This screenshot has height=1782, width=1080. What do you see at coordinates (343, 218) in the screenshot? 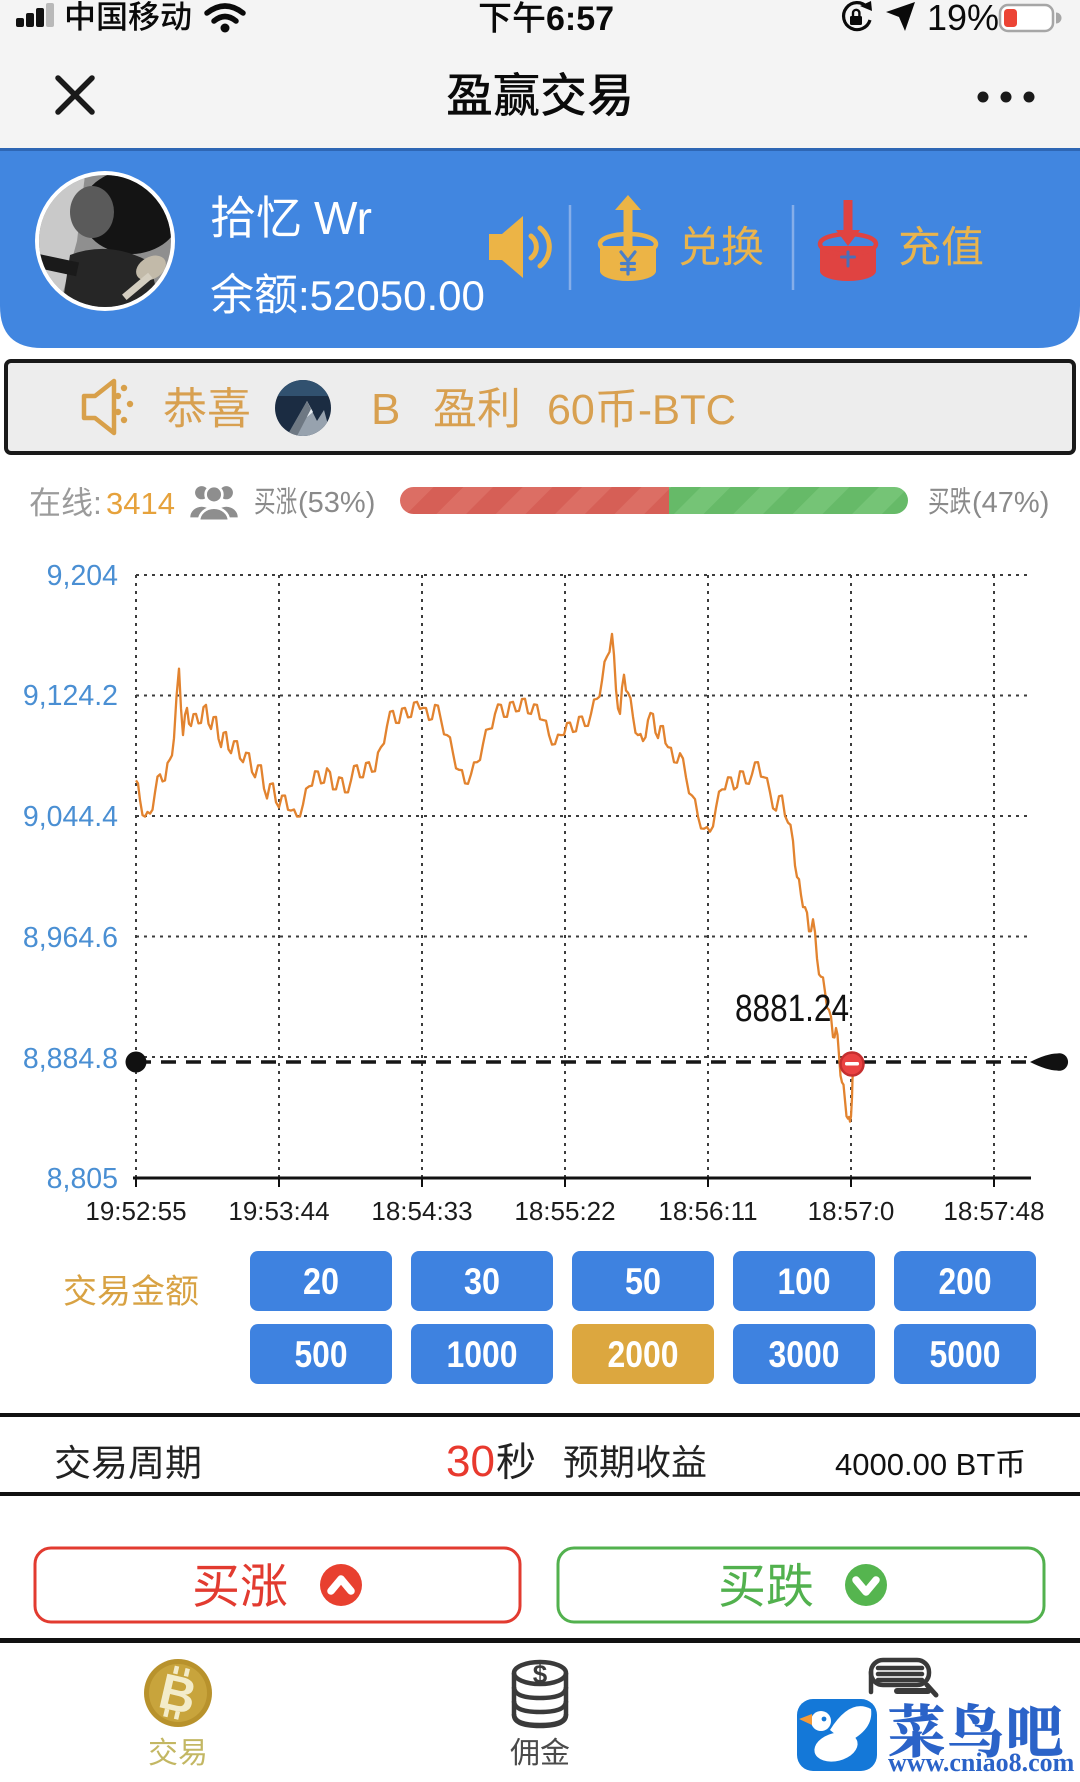
I see `svg-text: Wr` at bounding box center [343, 218].